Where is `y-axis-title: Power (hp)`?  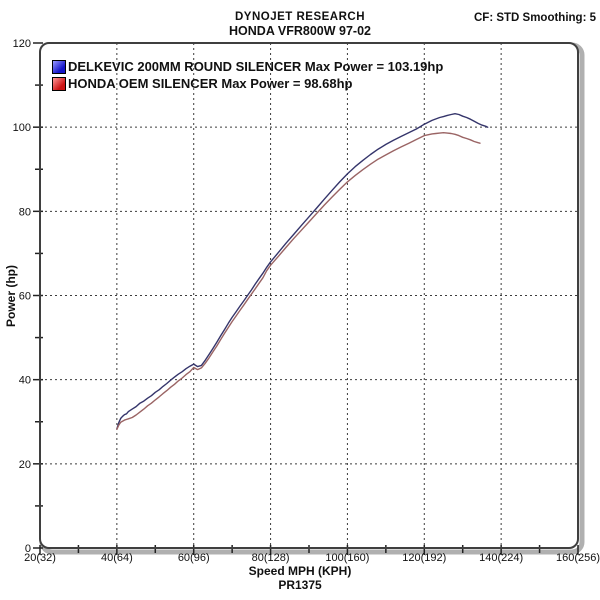
y-axis-title: Power (hp) is located at coordinates (11, 296).